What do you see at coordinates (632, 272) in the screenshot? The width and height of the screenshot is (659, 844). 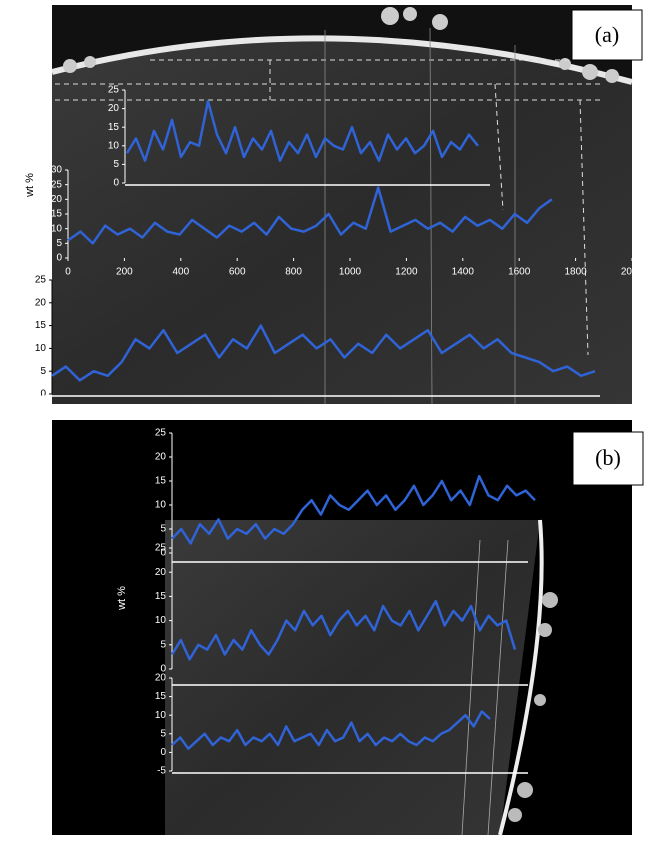 I see `x-tick-label: 2000` at bounding box center [632, 272].